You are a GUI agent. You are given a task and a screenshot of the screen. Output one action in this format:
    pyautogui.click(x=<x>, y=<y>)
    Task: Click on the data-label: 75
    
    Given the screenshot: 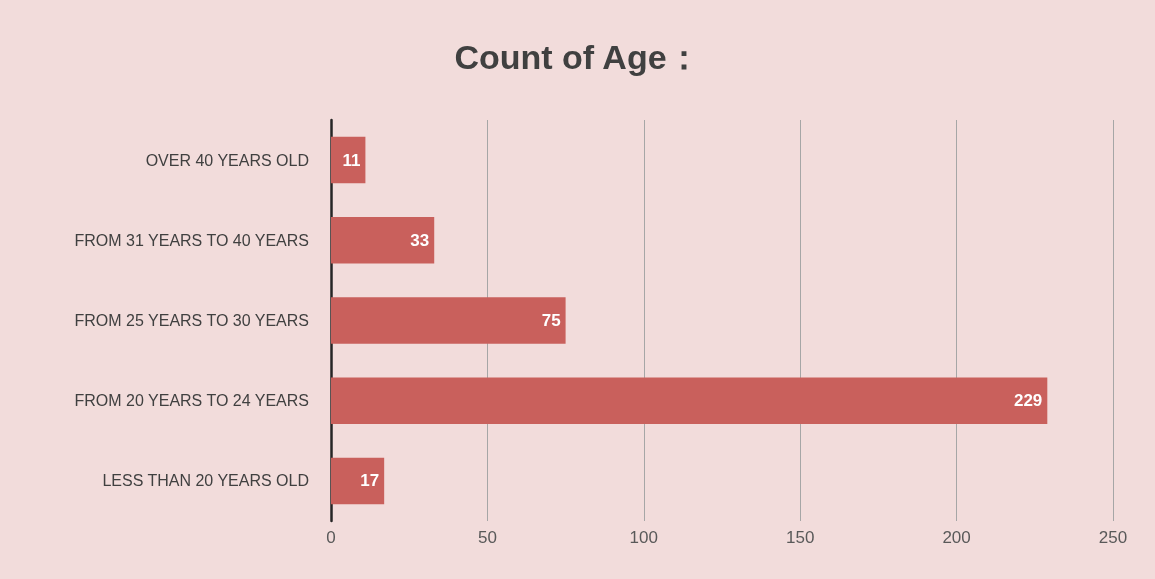 What is the action you would take?
    pyautogui.click(x=551, y=320)
    